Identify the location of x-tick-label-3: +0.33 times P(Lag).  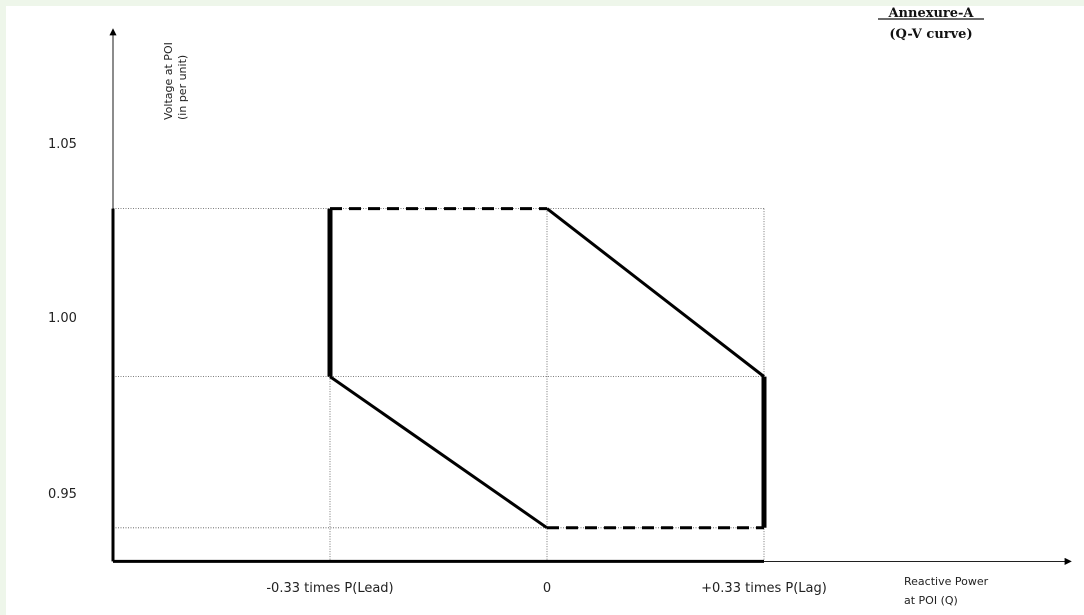
(764, 588).